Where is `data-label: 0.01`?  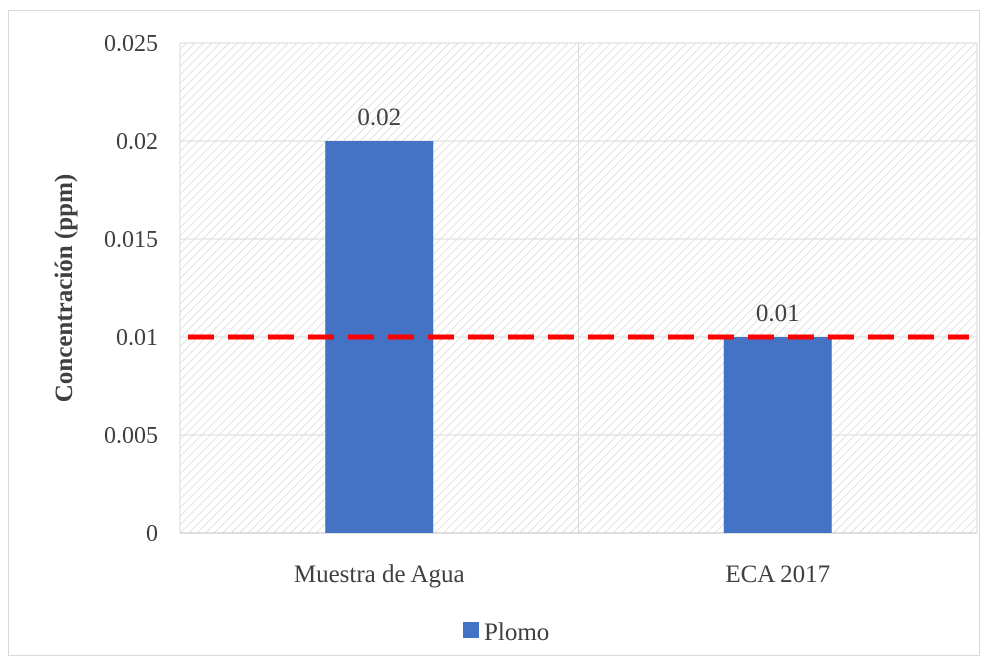 data-label: 0.01 is located at coordinates (778, 313).